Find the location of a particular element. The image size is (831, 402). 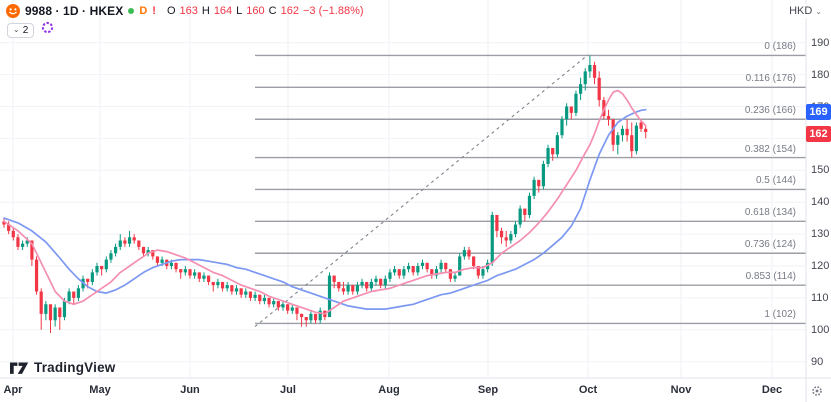

fib-level-label: 0.5 (144) is located at coordinates (775, 181).